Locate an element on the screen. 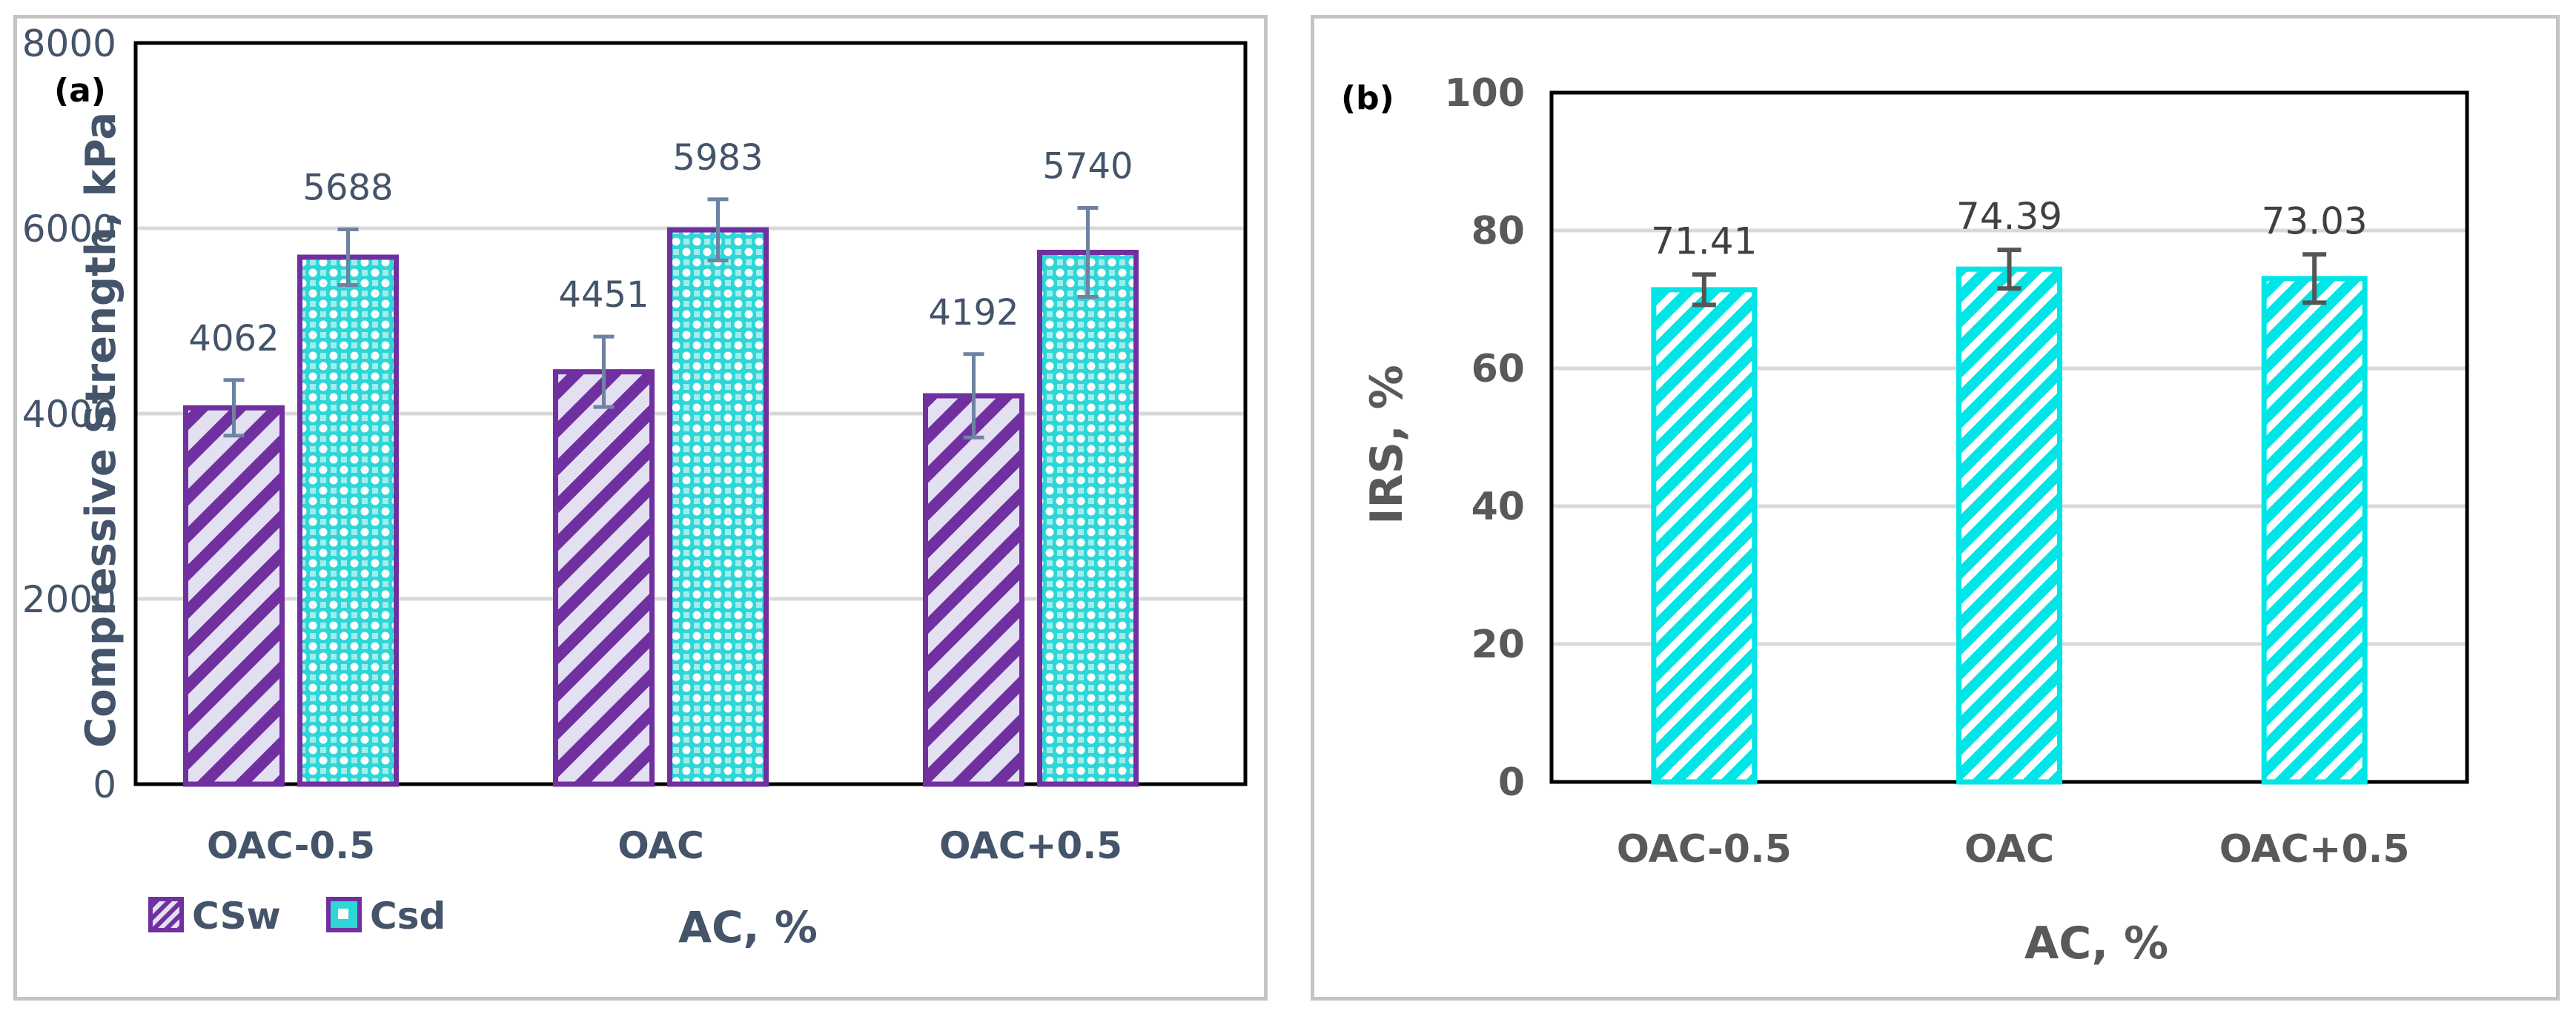  y-axis-label-b: IRS, % is located at coordinates (1387, 445).